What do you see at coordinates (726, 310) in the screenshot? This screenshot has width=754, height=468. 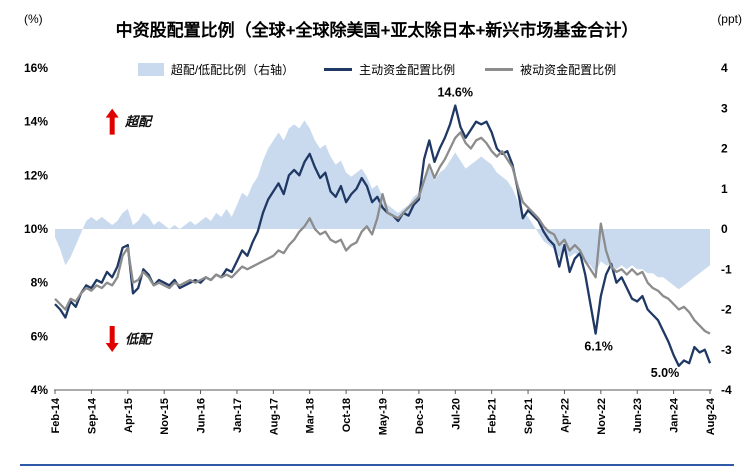 I see `right-axis-tick-label: -2` at bounding box center [726, 310].